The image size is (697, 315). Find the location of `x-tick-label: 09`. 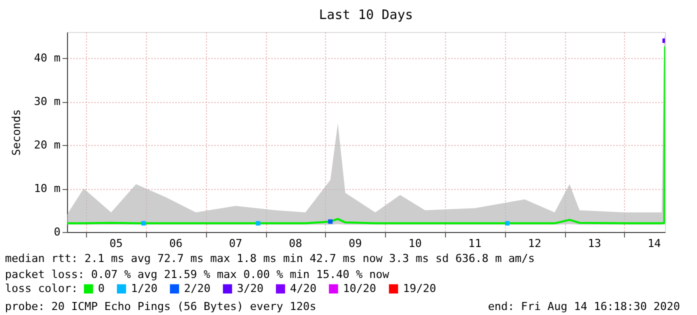

x-tick-label: 09 is located at coordinates (355, 243).